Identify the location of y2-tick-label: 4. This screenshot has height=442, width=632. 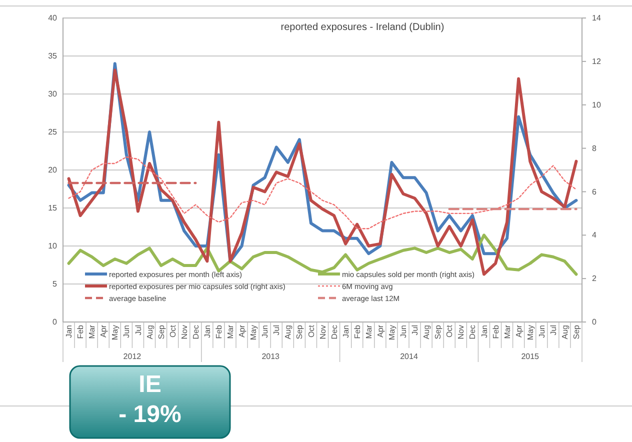
(594, 235).